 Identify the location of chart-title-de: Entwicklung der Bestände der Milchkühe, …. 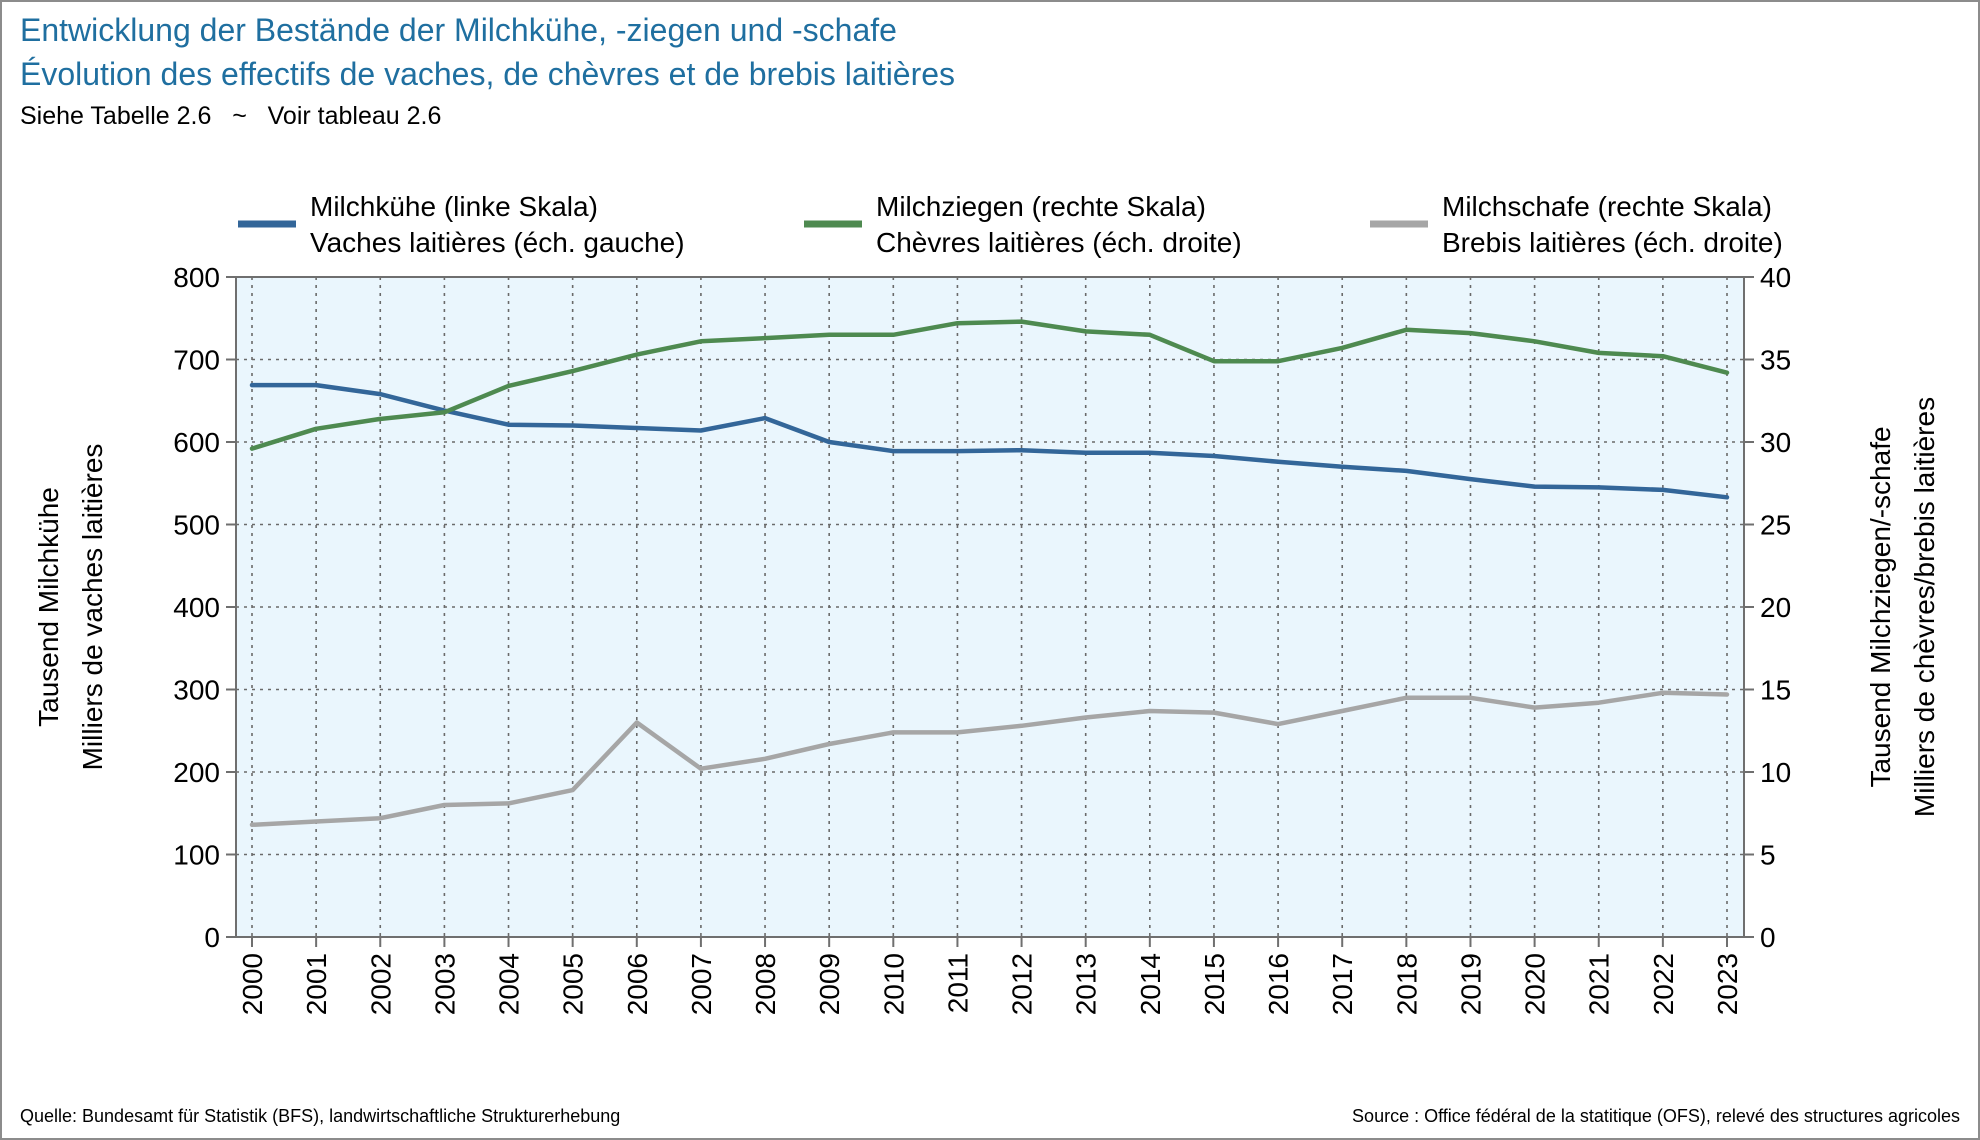
(458, 30).